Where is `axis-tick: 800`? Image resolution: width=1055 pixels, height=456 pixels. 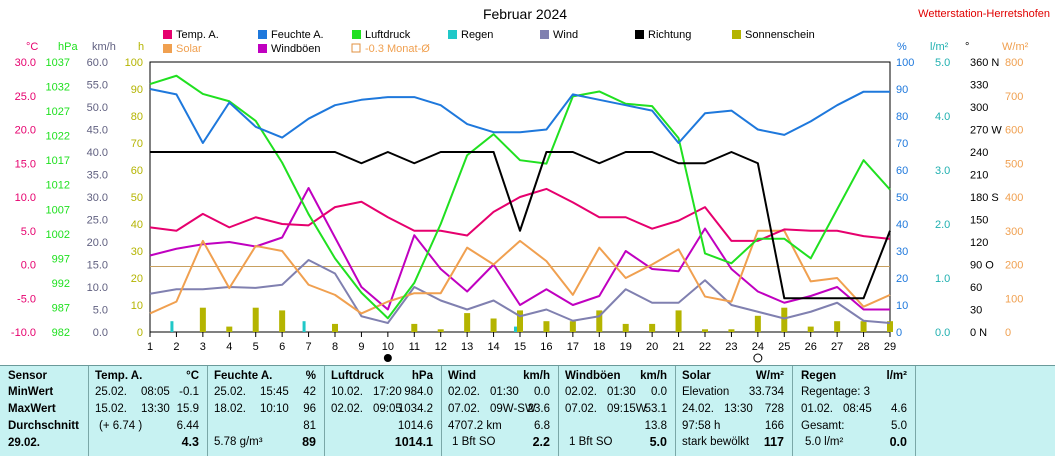 axis-tick: 800 is located at coordinates (1014, 63).